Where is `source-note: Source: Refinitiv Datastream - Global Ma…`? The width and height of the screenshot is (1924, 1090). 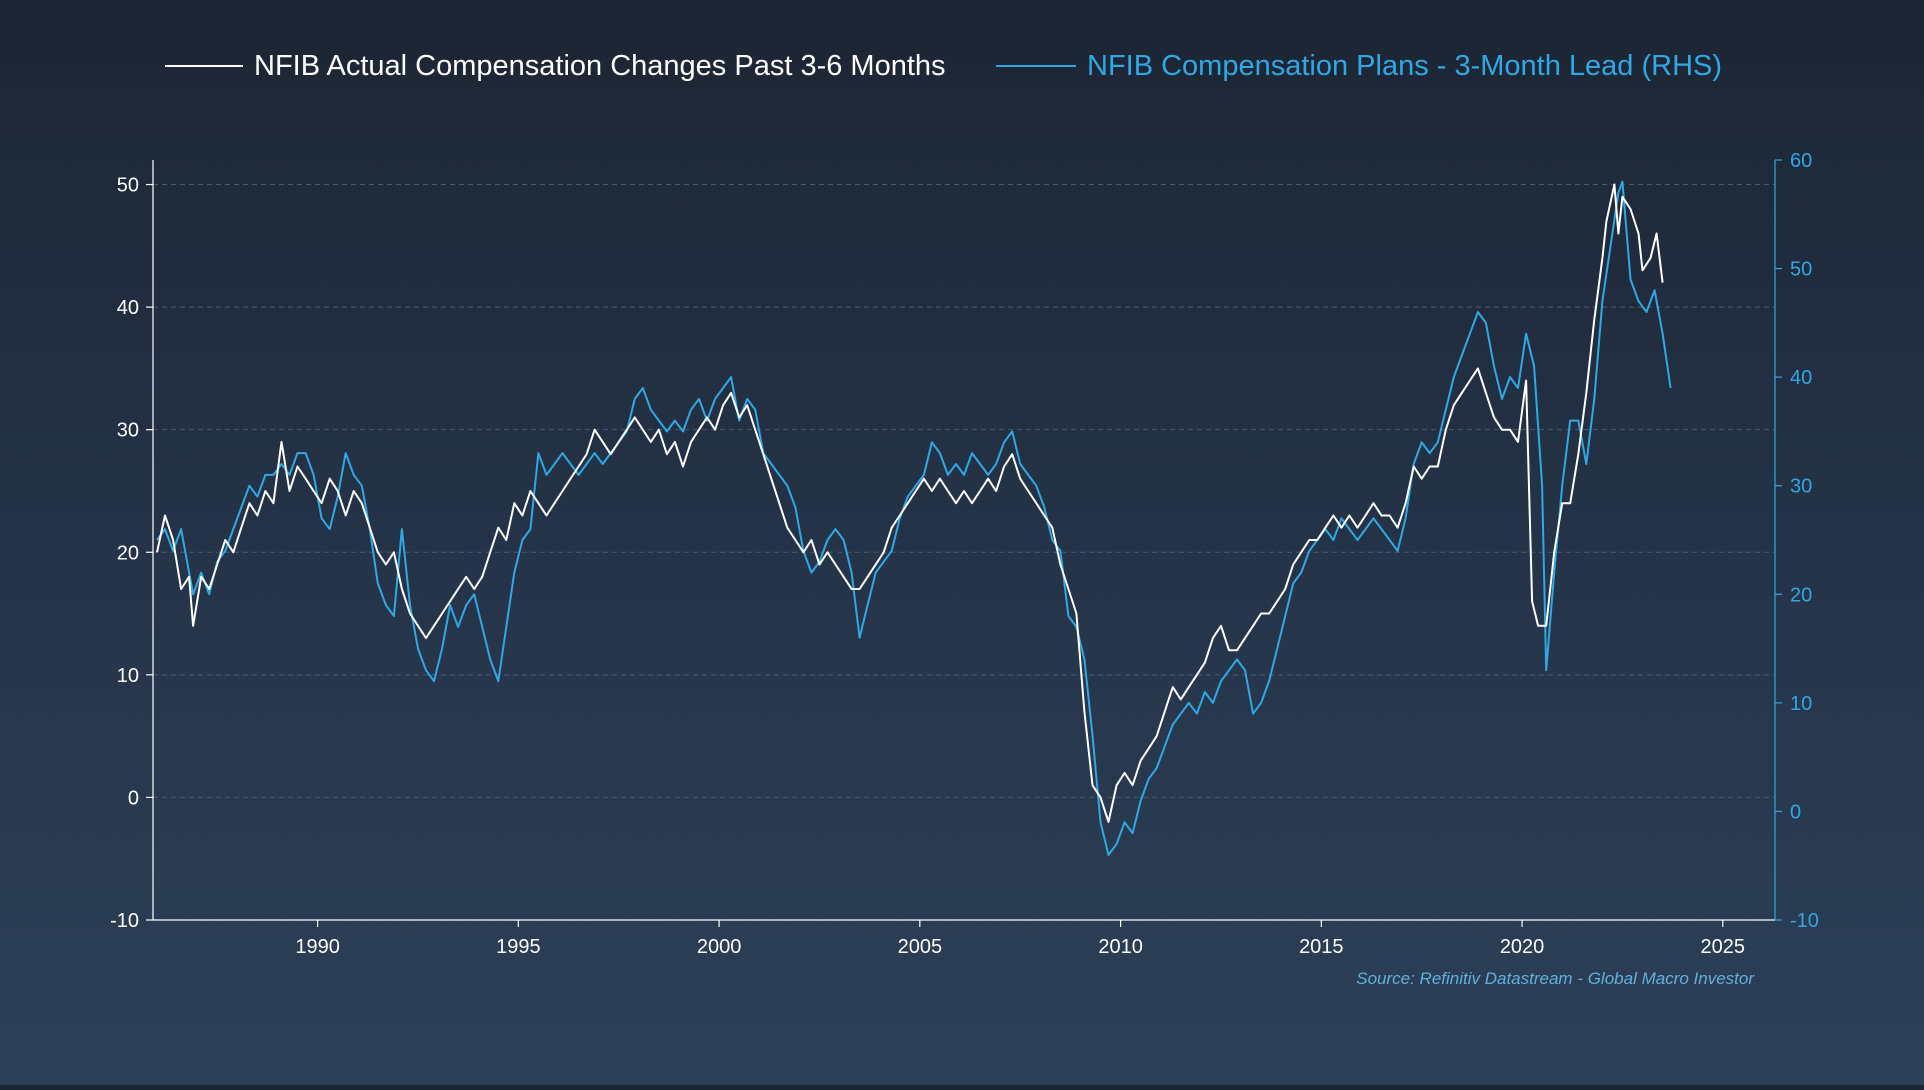 source-note: Source: Refinitiv Datastream - Global Ma… is located at coordinates (1555, 978).